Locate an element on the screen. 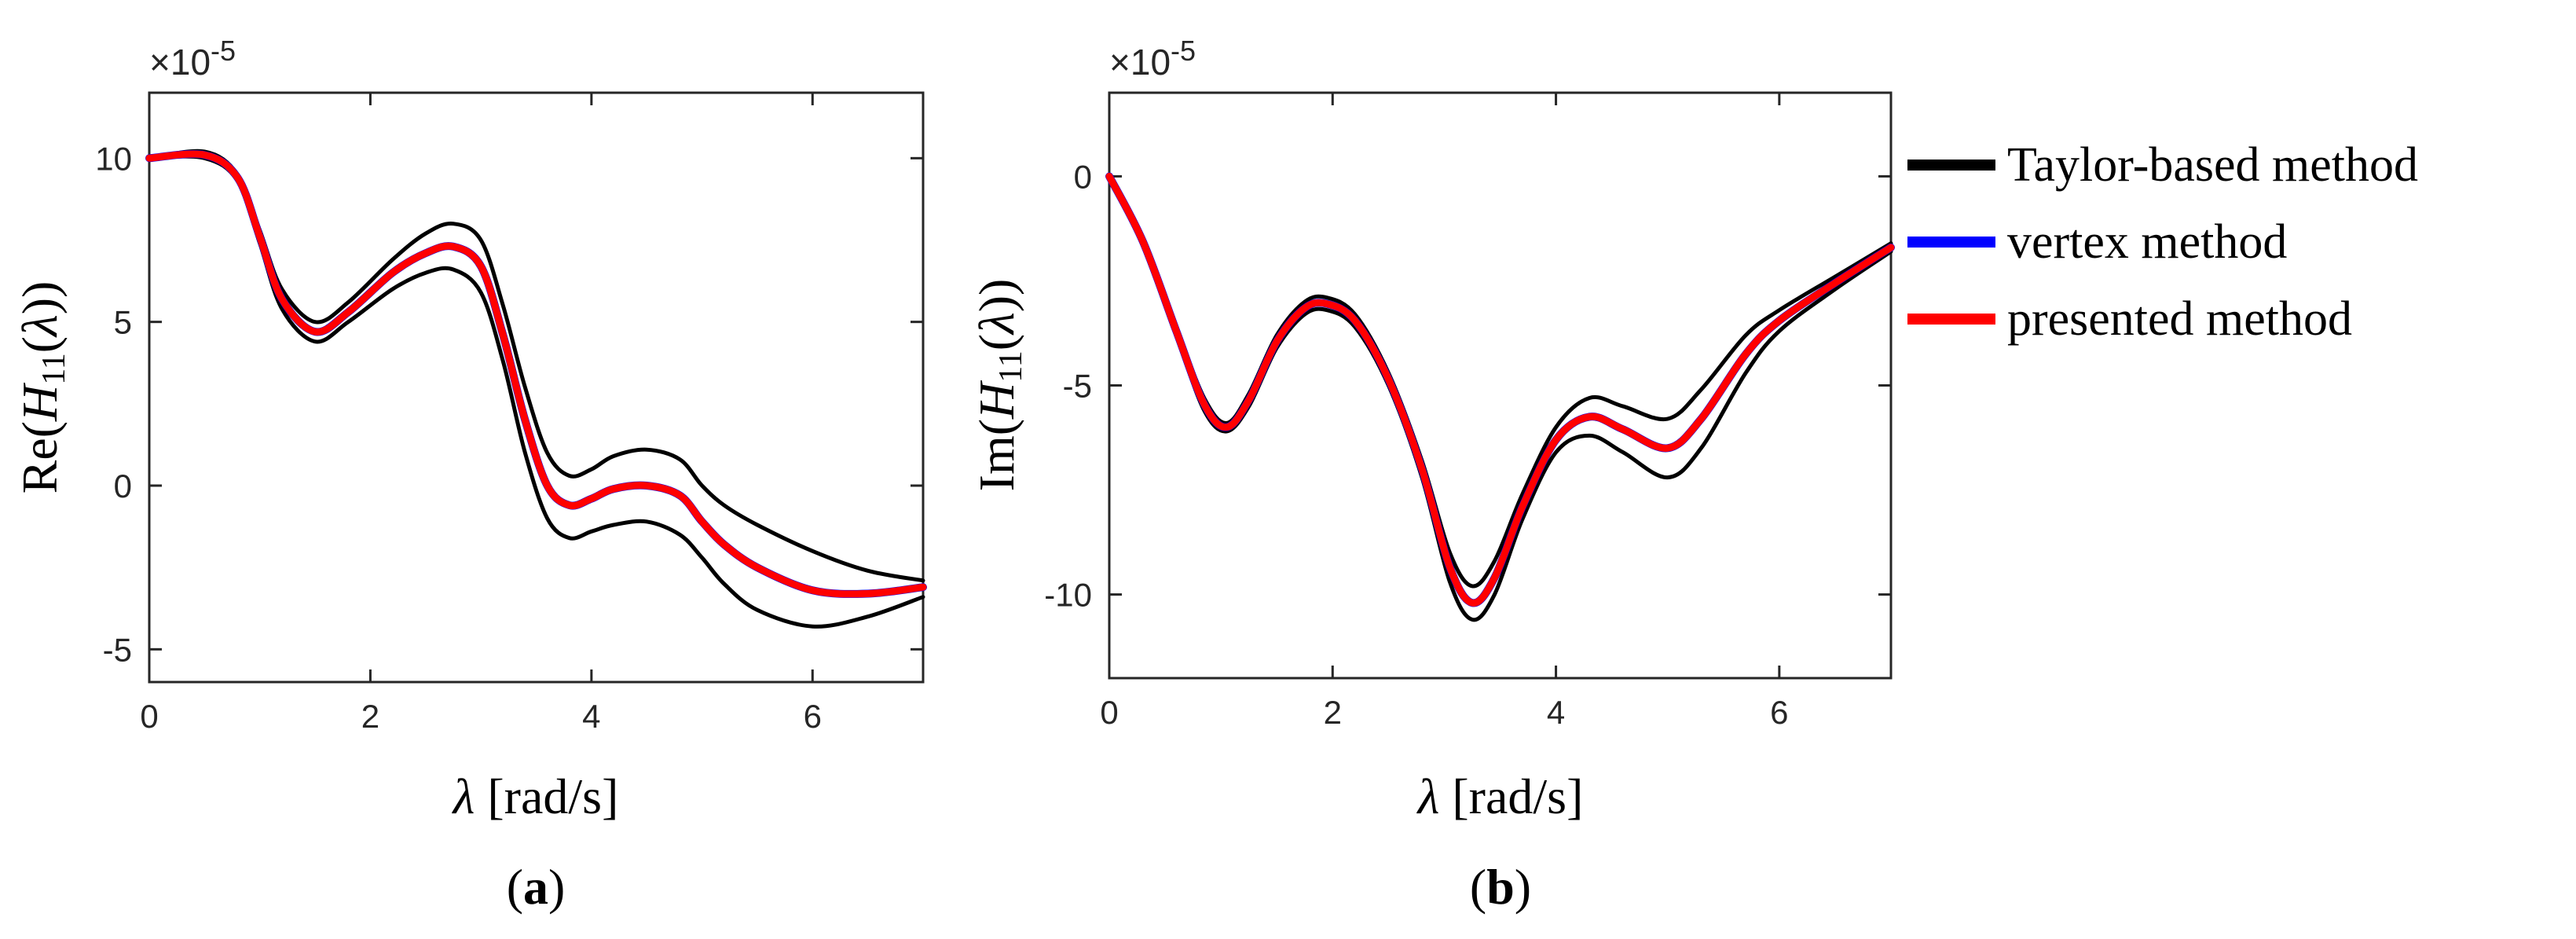 This screenshot has width=2576, height=939. x-axis-label-b: λ [rad/s] is located at coordinates (1500, 796).